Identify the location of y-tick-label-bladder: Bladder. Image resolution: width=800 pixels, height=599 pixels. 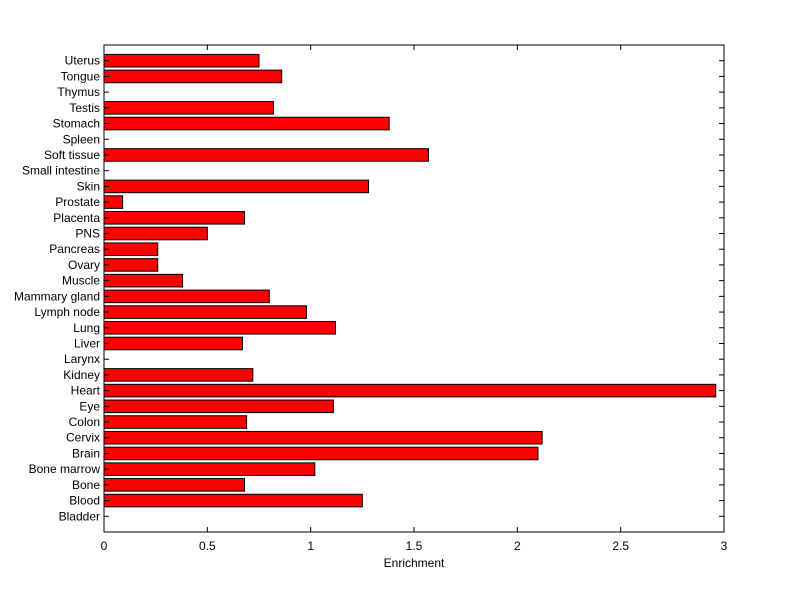
(79, 516).